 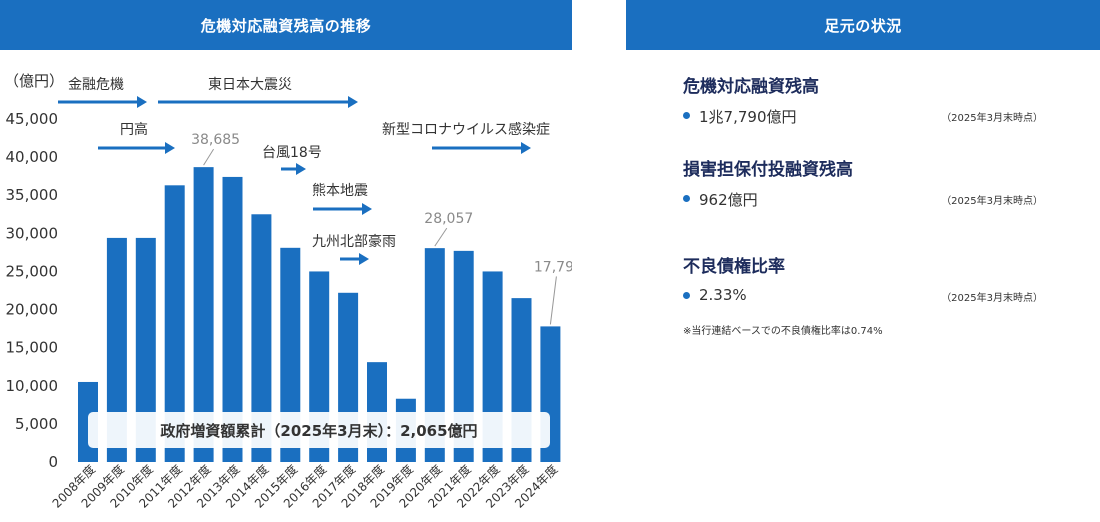 I want to click on y-tick-label: 0, so click(x=53, y=462).